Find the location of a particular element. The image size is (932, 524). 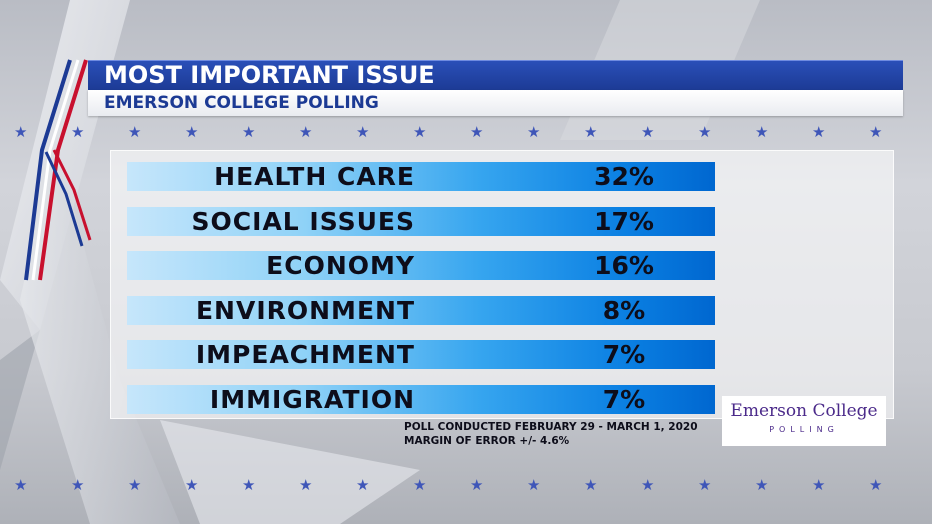

table-row: SOCIAL ISSUES 17% is located at coordinates (421, 221).